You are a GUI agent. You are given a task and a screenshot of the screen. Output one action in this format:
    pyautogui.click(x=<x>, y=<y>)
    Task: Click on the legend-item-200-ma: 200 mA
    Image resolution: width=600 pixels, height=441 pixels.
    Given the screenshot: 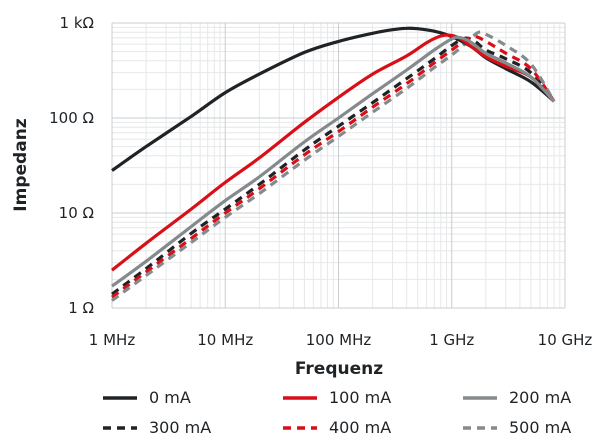 What is the action you would take?
    pyautogui.click(x=517, y=397)
    